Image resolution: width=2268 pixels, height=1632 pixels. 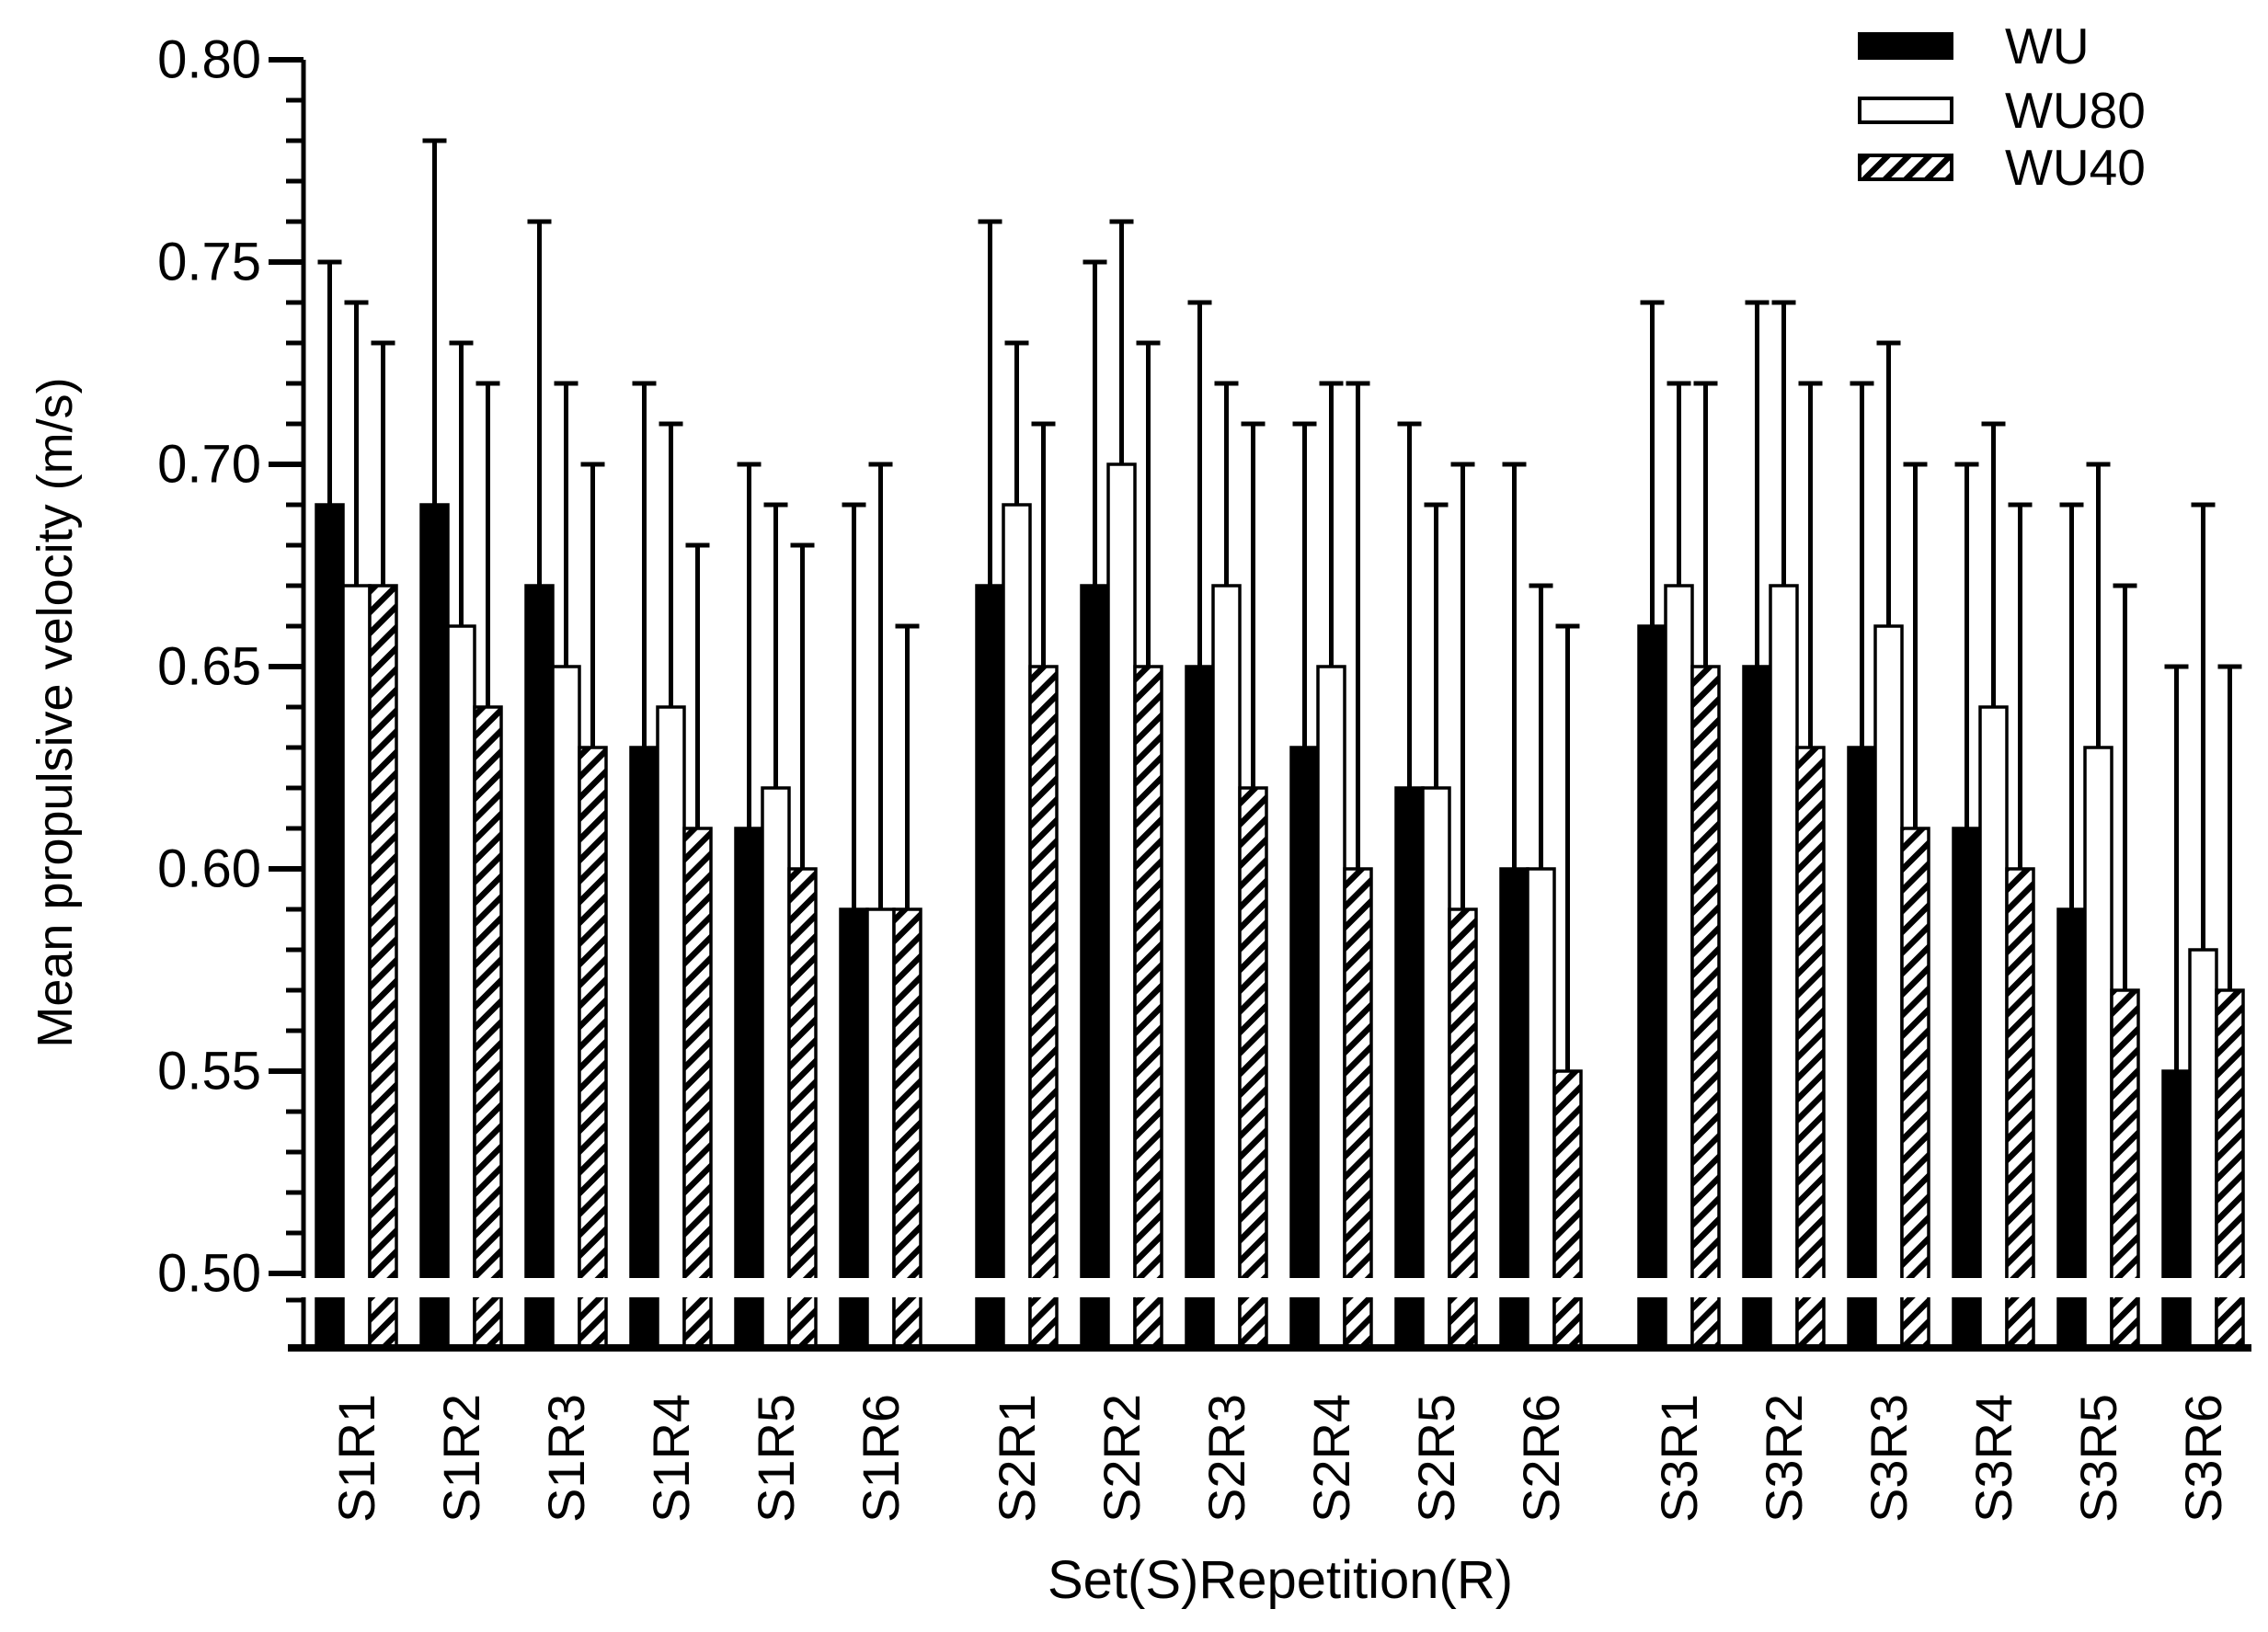 I want to click on x-tick-label-s2r3: S2R3, so click(x=1226, y=1458).